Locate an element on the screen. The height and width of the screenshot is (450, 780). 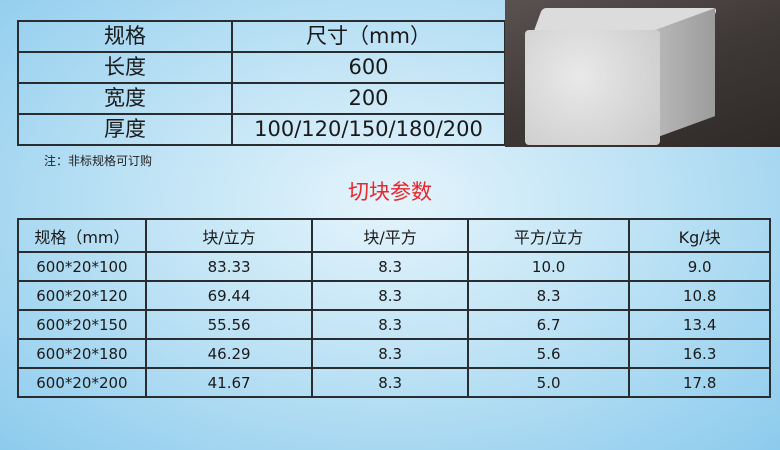
cut-header-cell: 平方/立方 is located at coordinates (548, 235).